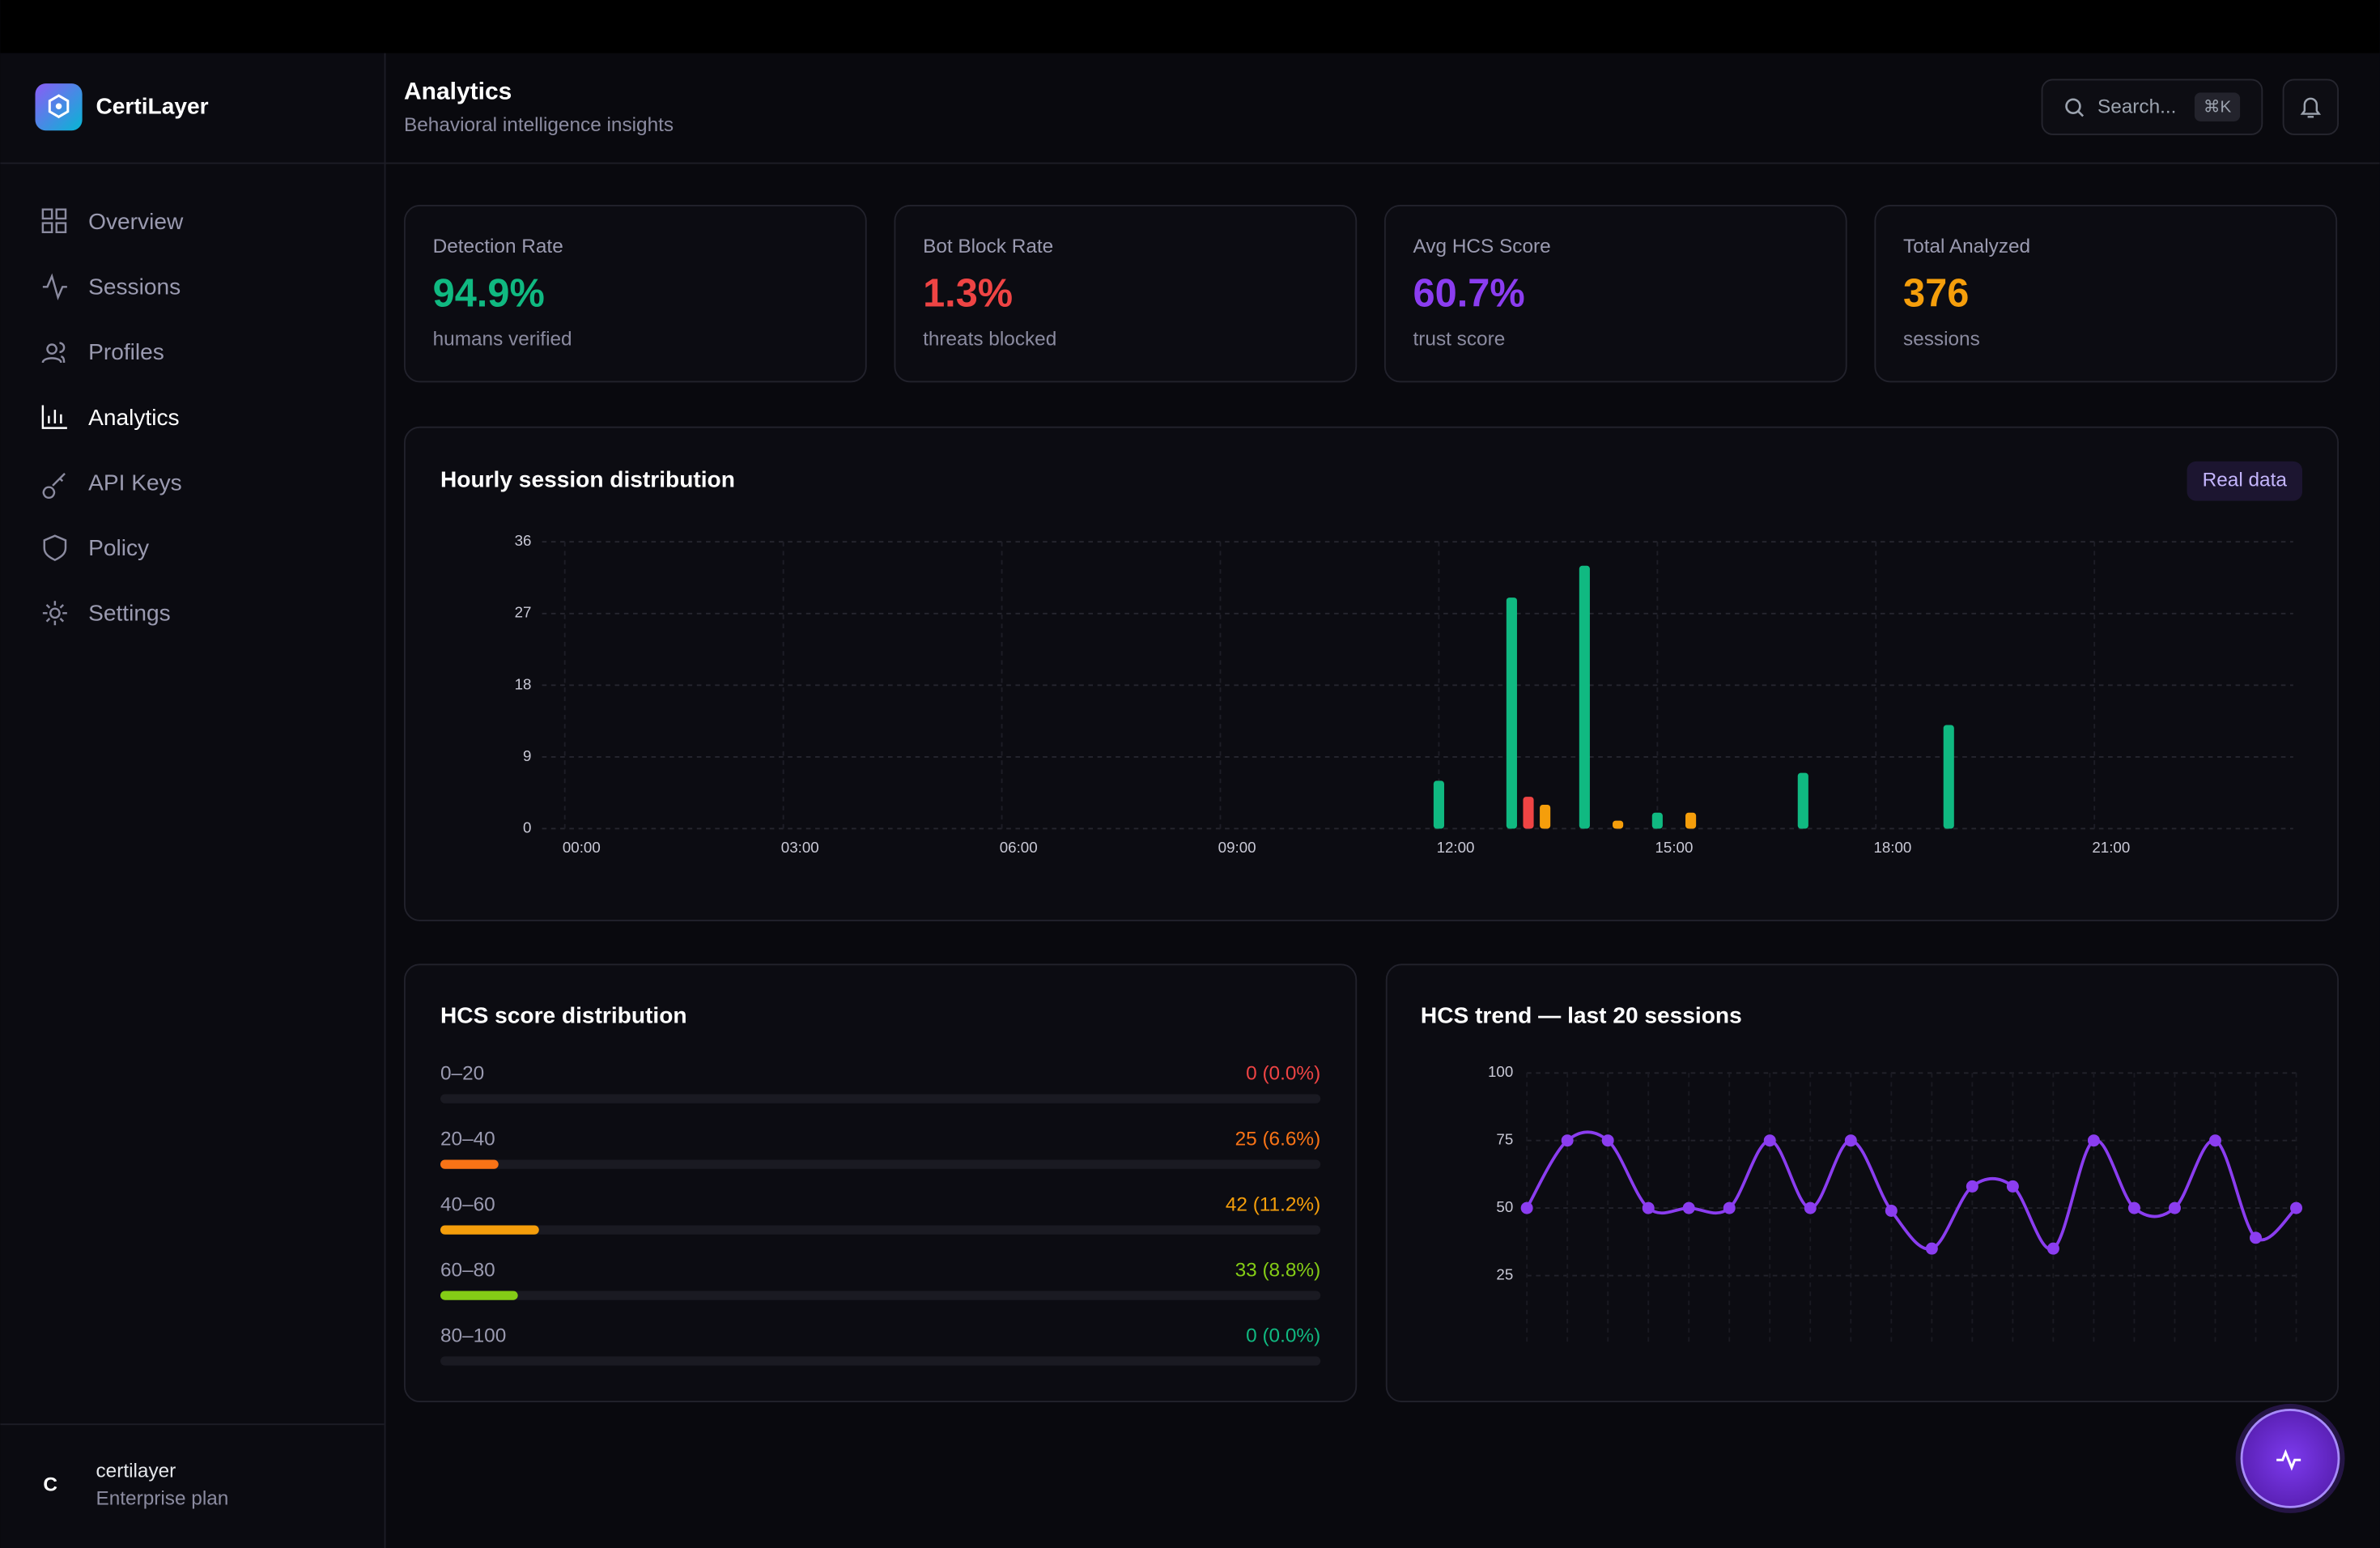 The height and width of the screenshot is (1548, 2380). What do you see at coordinates (1273, 1205) in the screenshot?
I see `range-value: 42 (11.2%)` at bounding box center [1273, 1205].